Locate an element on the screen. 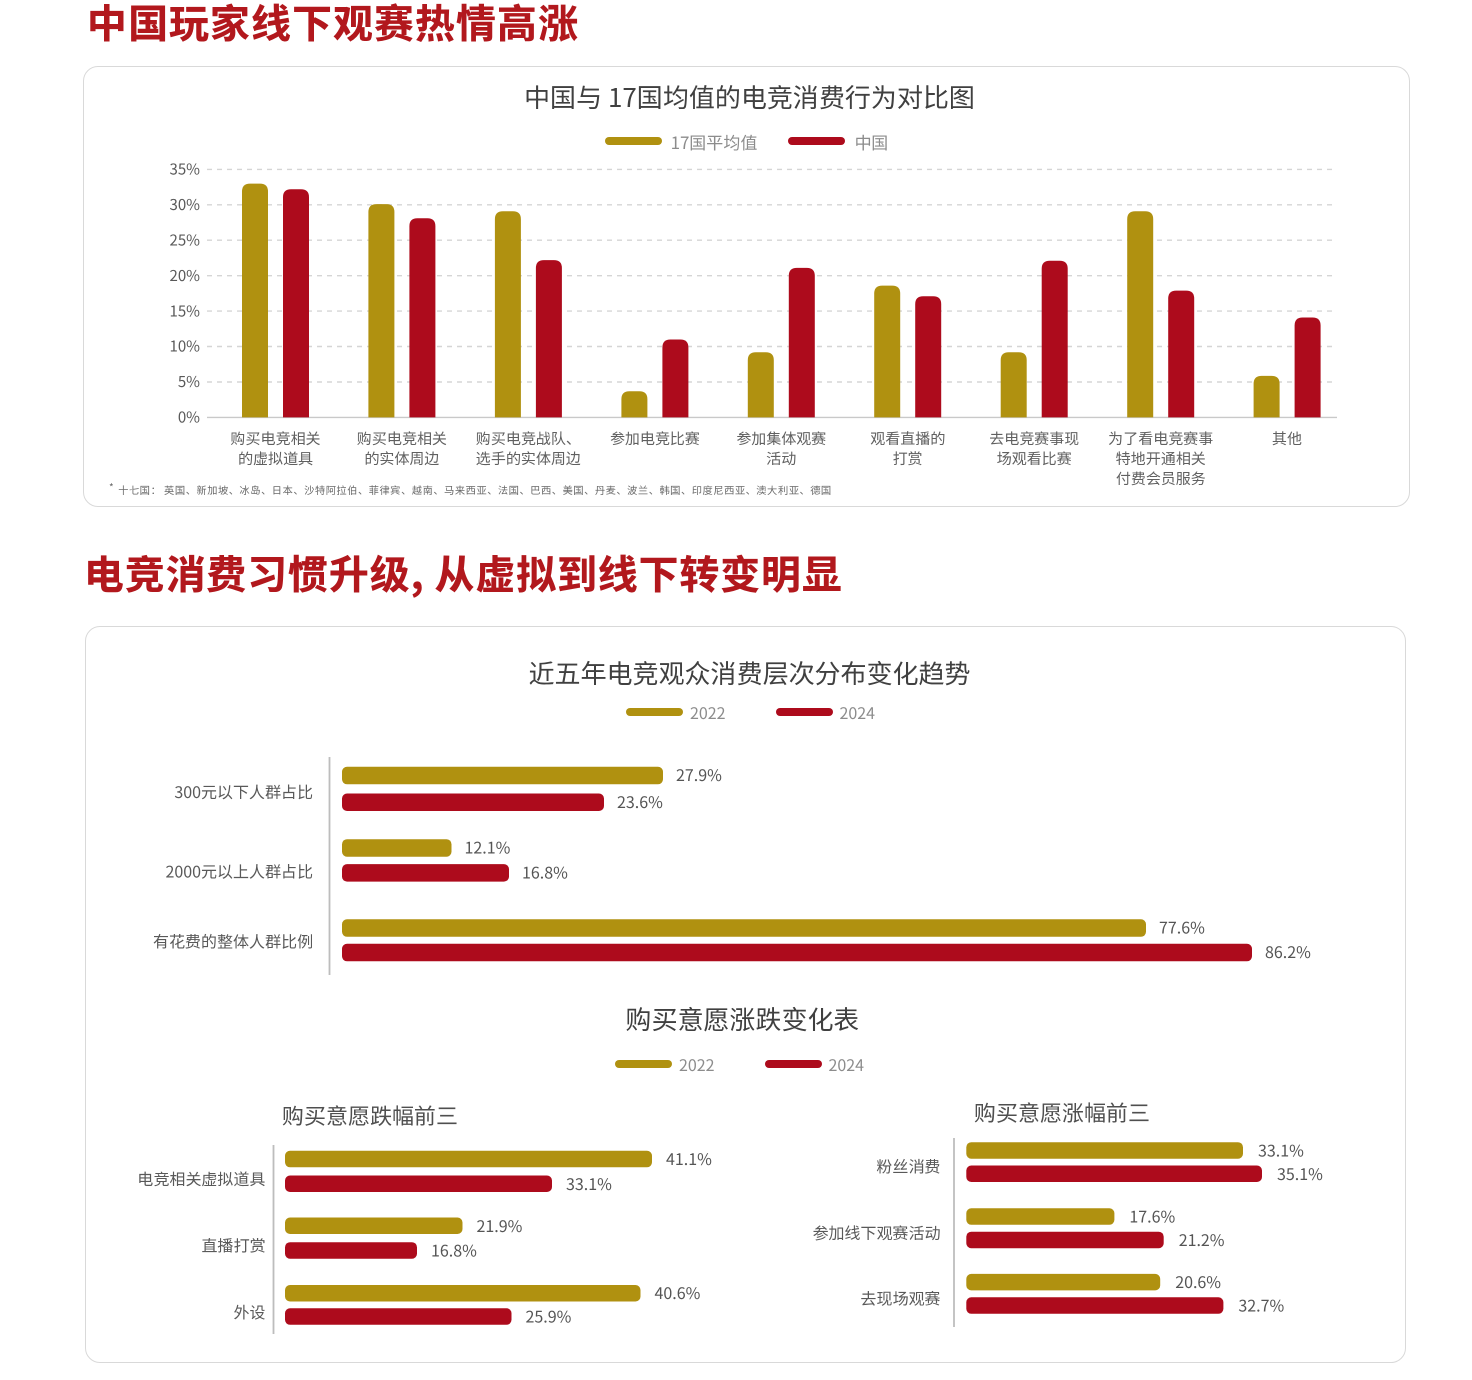  svg-text: 观看直播的 is located at coordinates (907, 438).